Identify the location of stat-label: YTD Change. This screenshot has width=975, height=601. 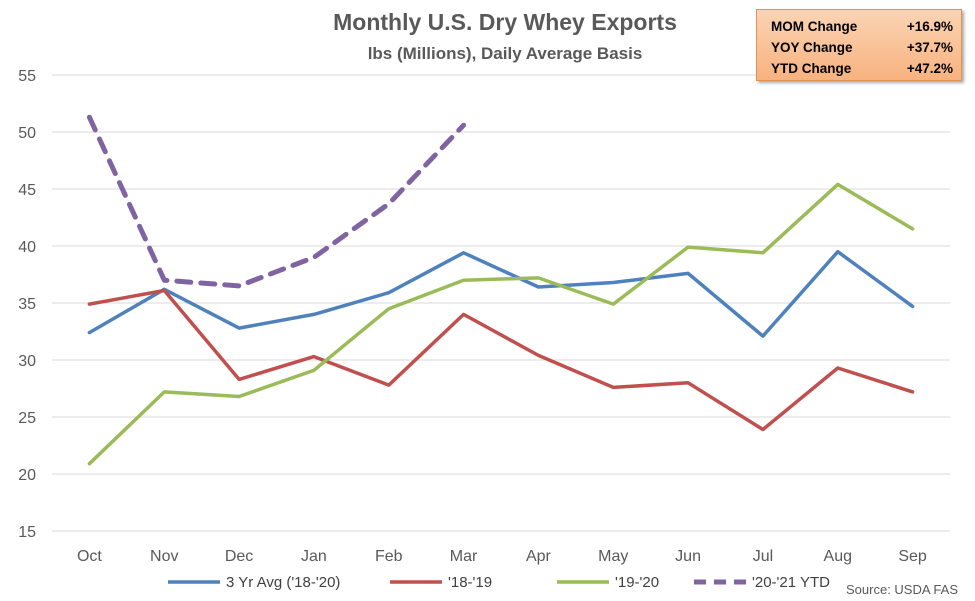
(811, 68).